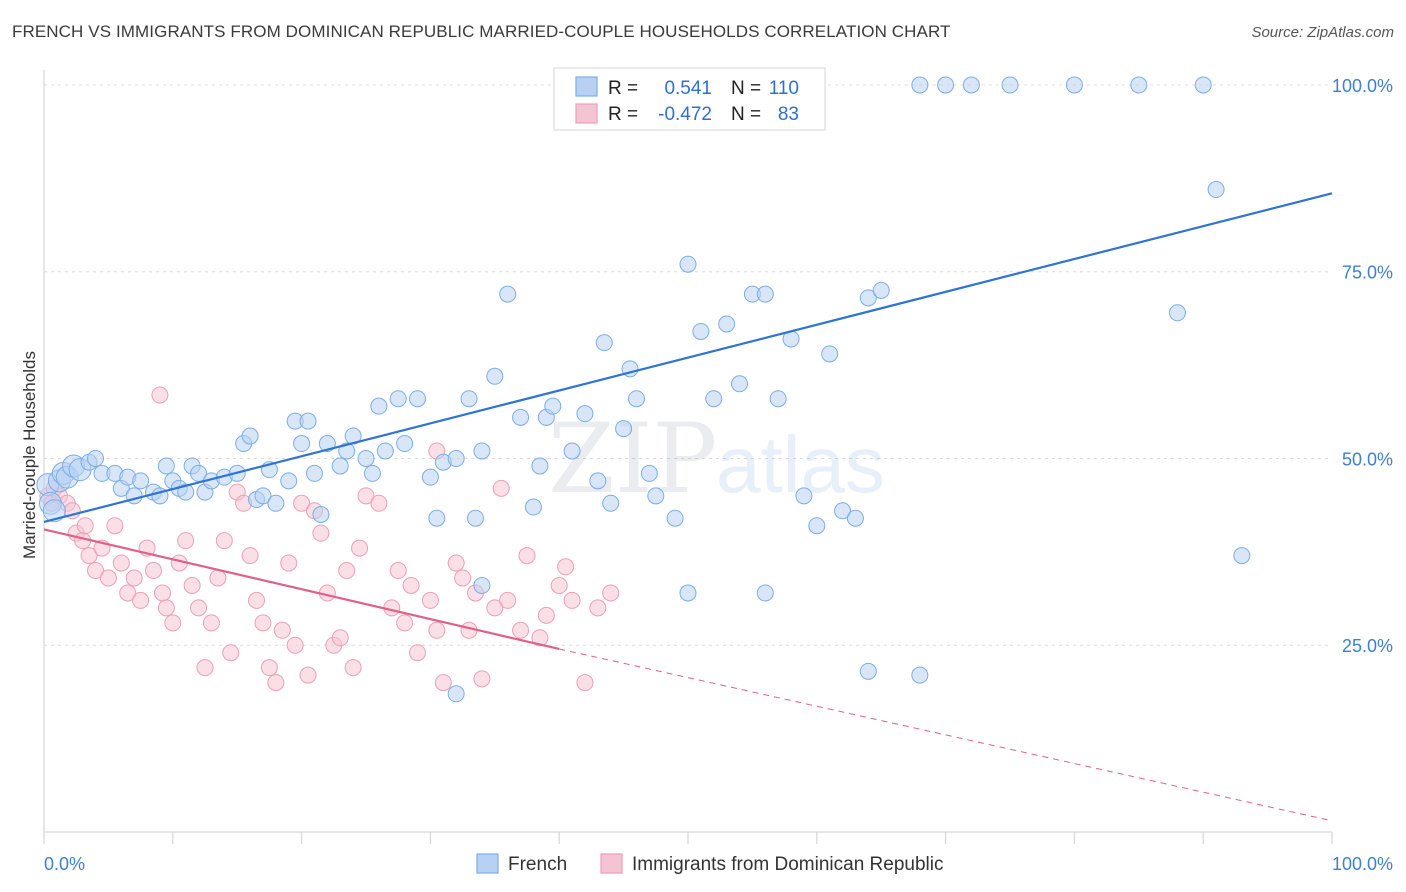 The height and width of the screenshot is (892, 1406). What do you see at coordinates (688, 838) in the screenshot?
I see `x-tick-marks` at bounding box center [688, 838].